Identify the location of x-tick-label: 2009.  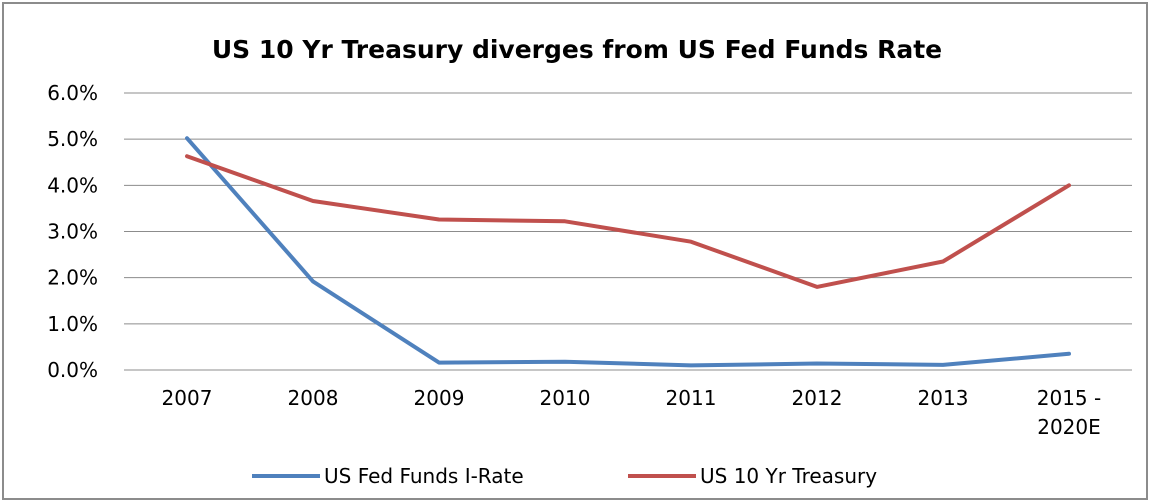
(439, 398).